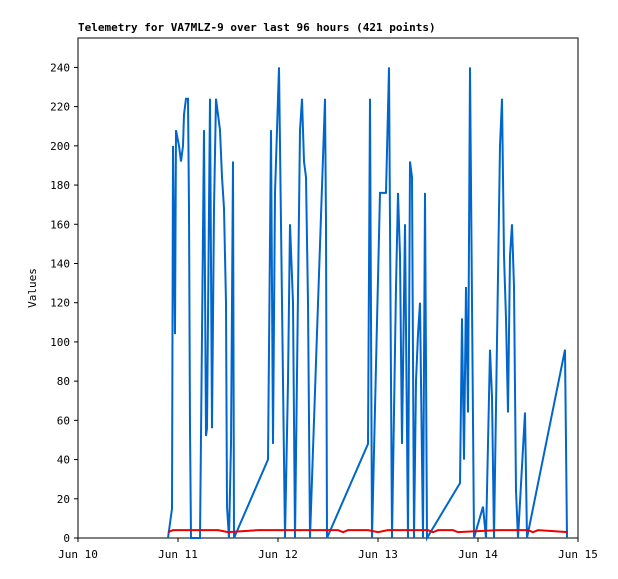 Image resolution: width=618 pixels, height=579 pixels. Describe the element at coordinates (378, 554) in the screenshot. I see `x-tick-label: Jun 13` at that location.